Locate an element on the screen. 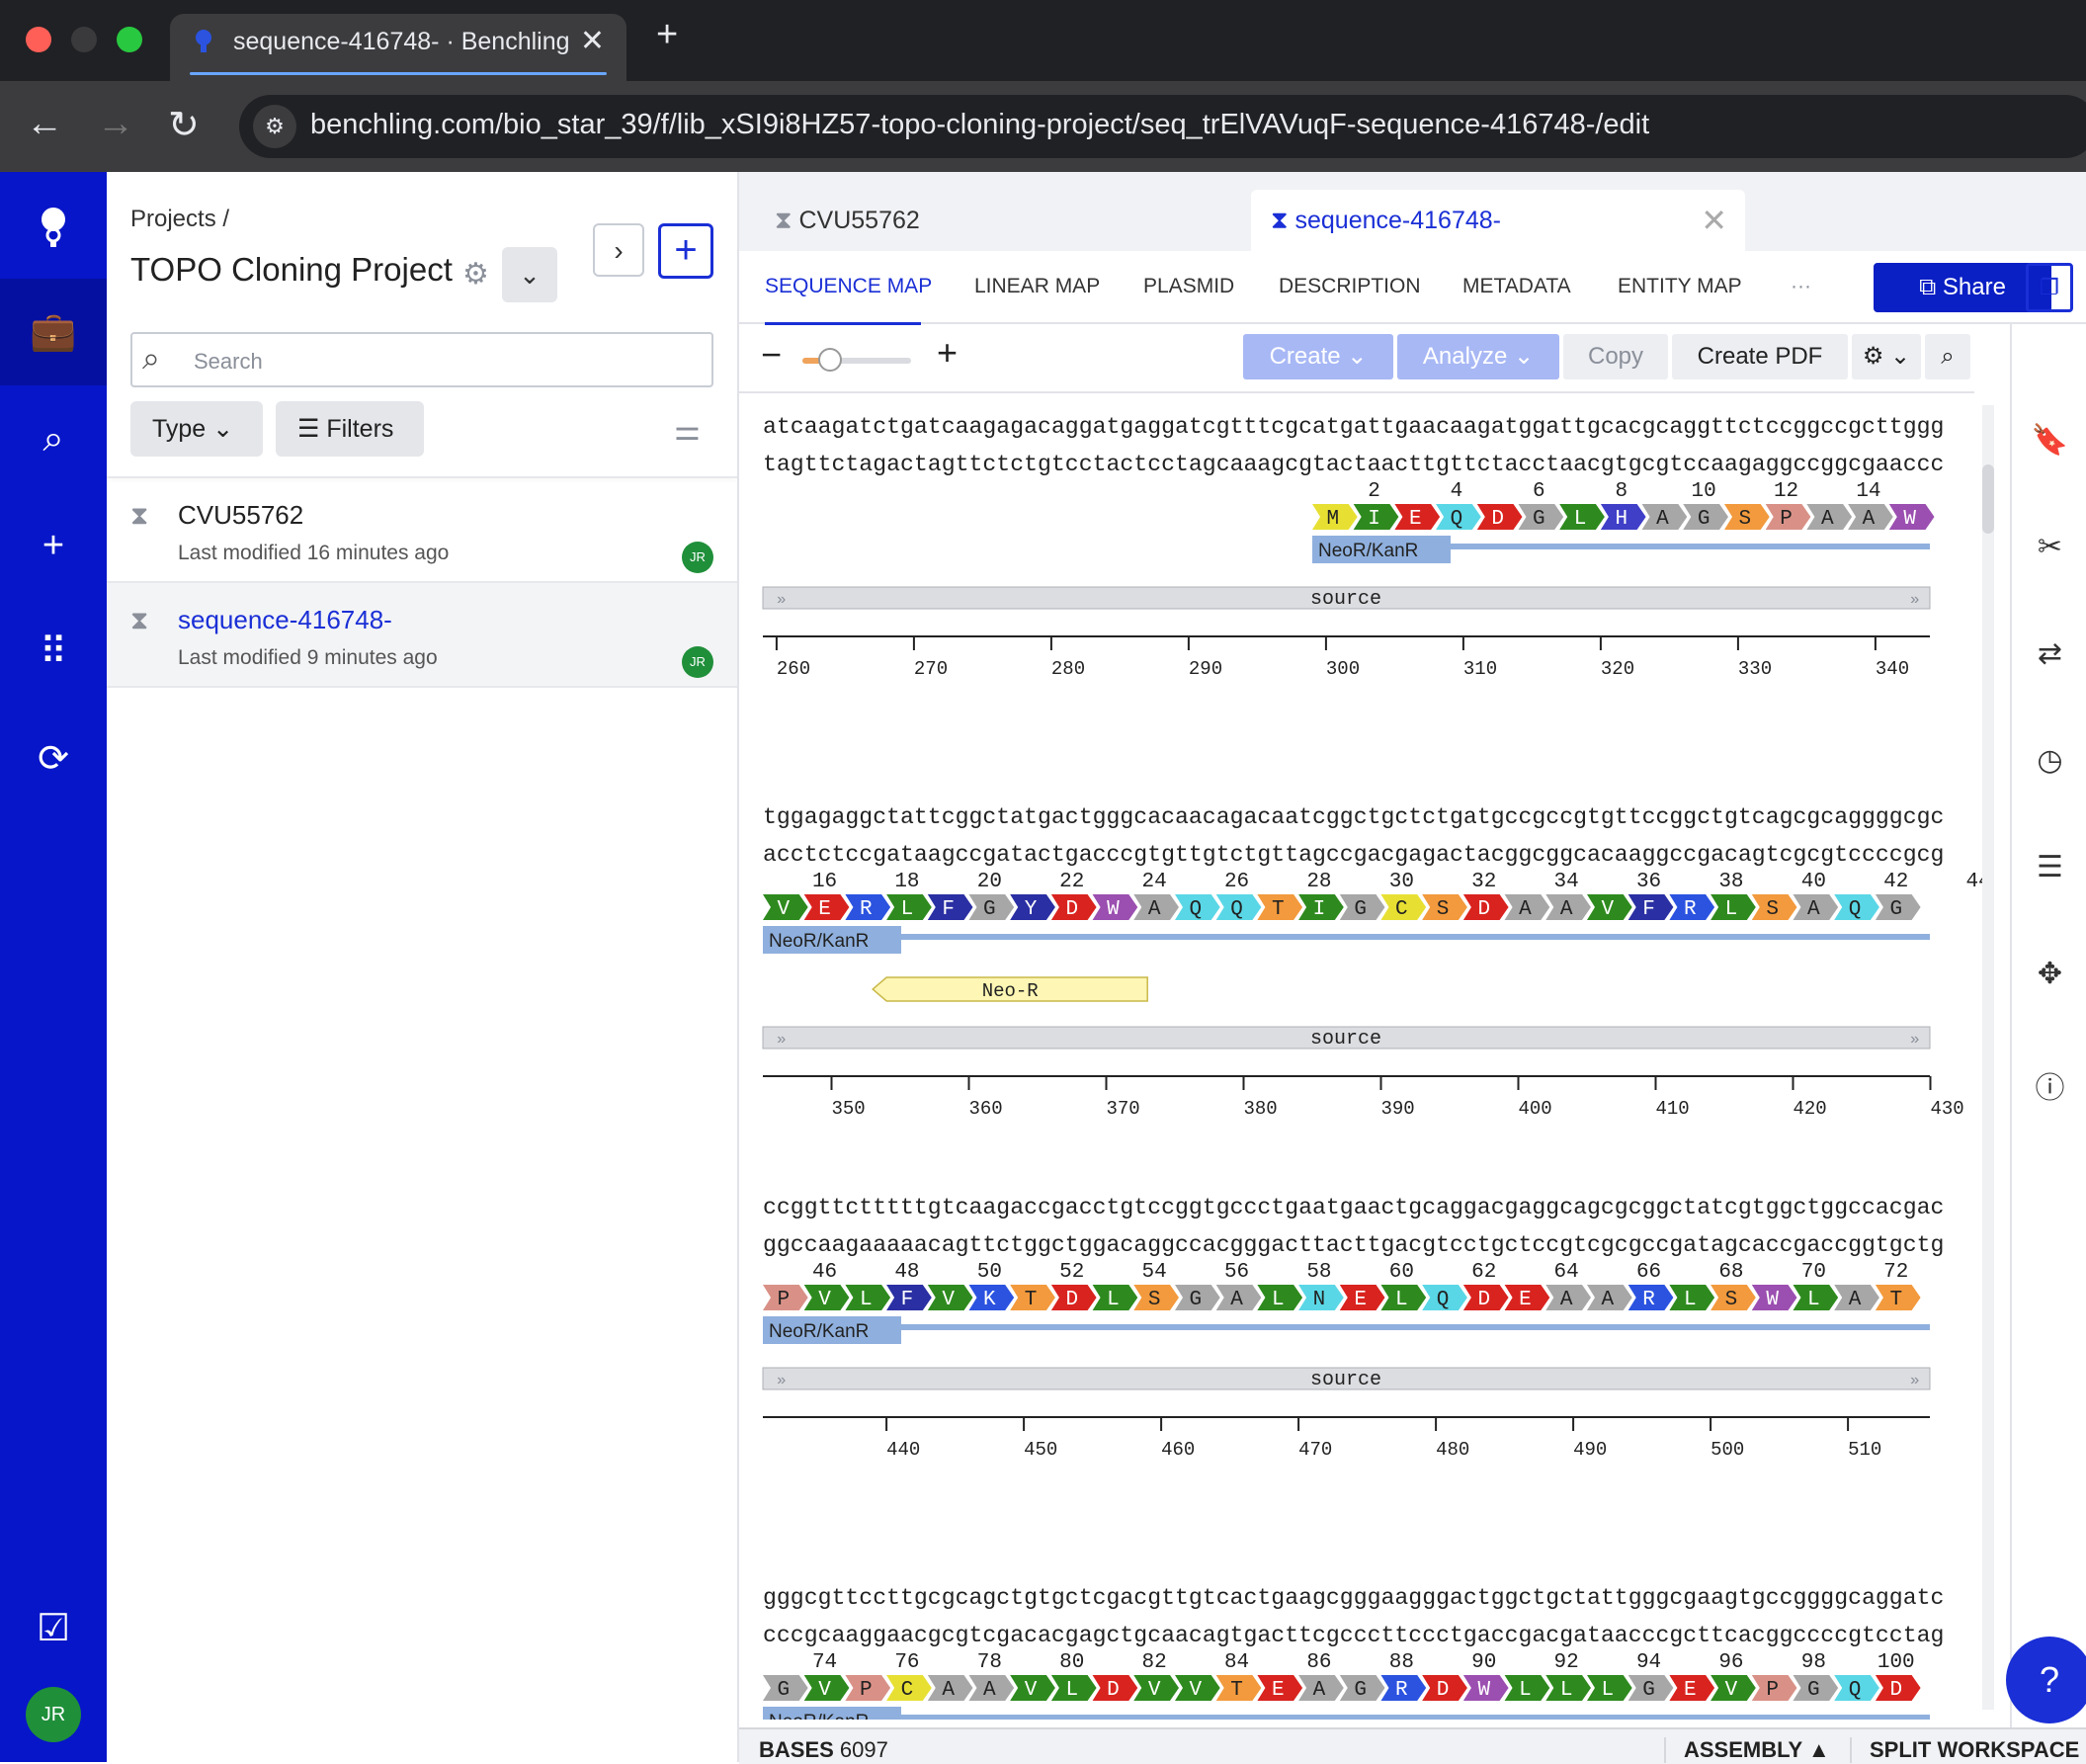  create-plus-icon: + is located at coordinates (53, 545).